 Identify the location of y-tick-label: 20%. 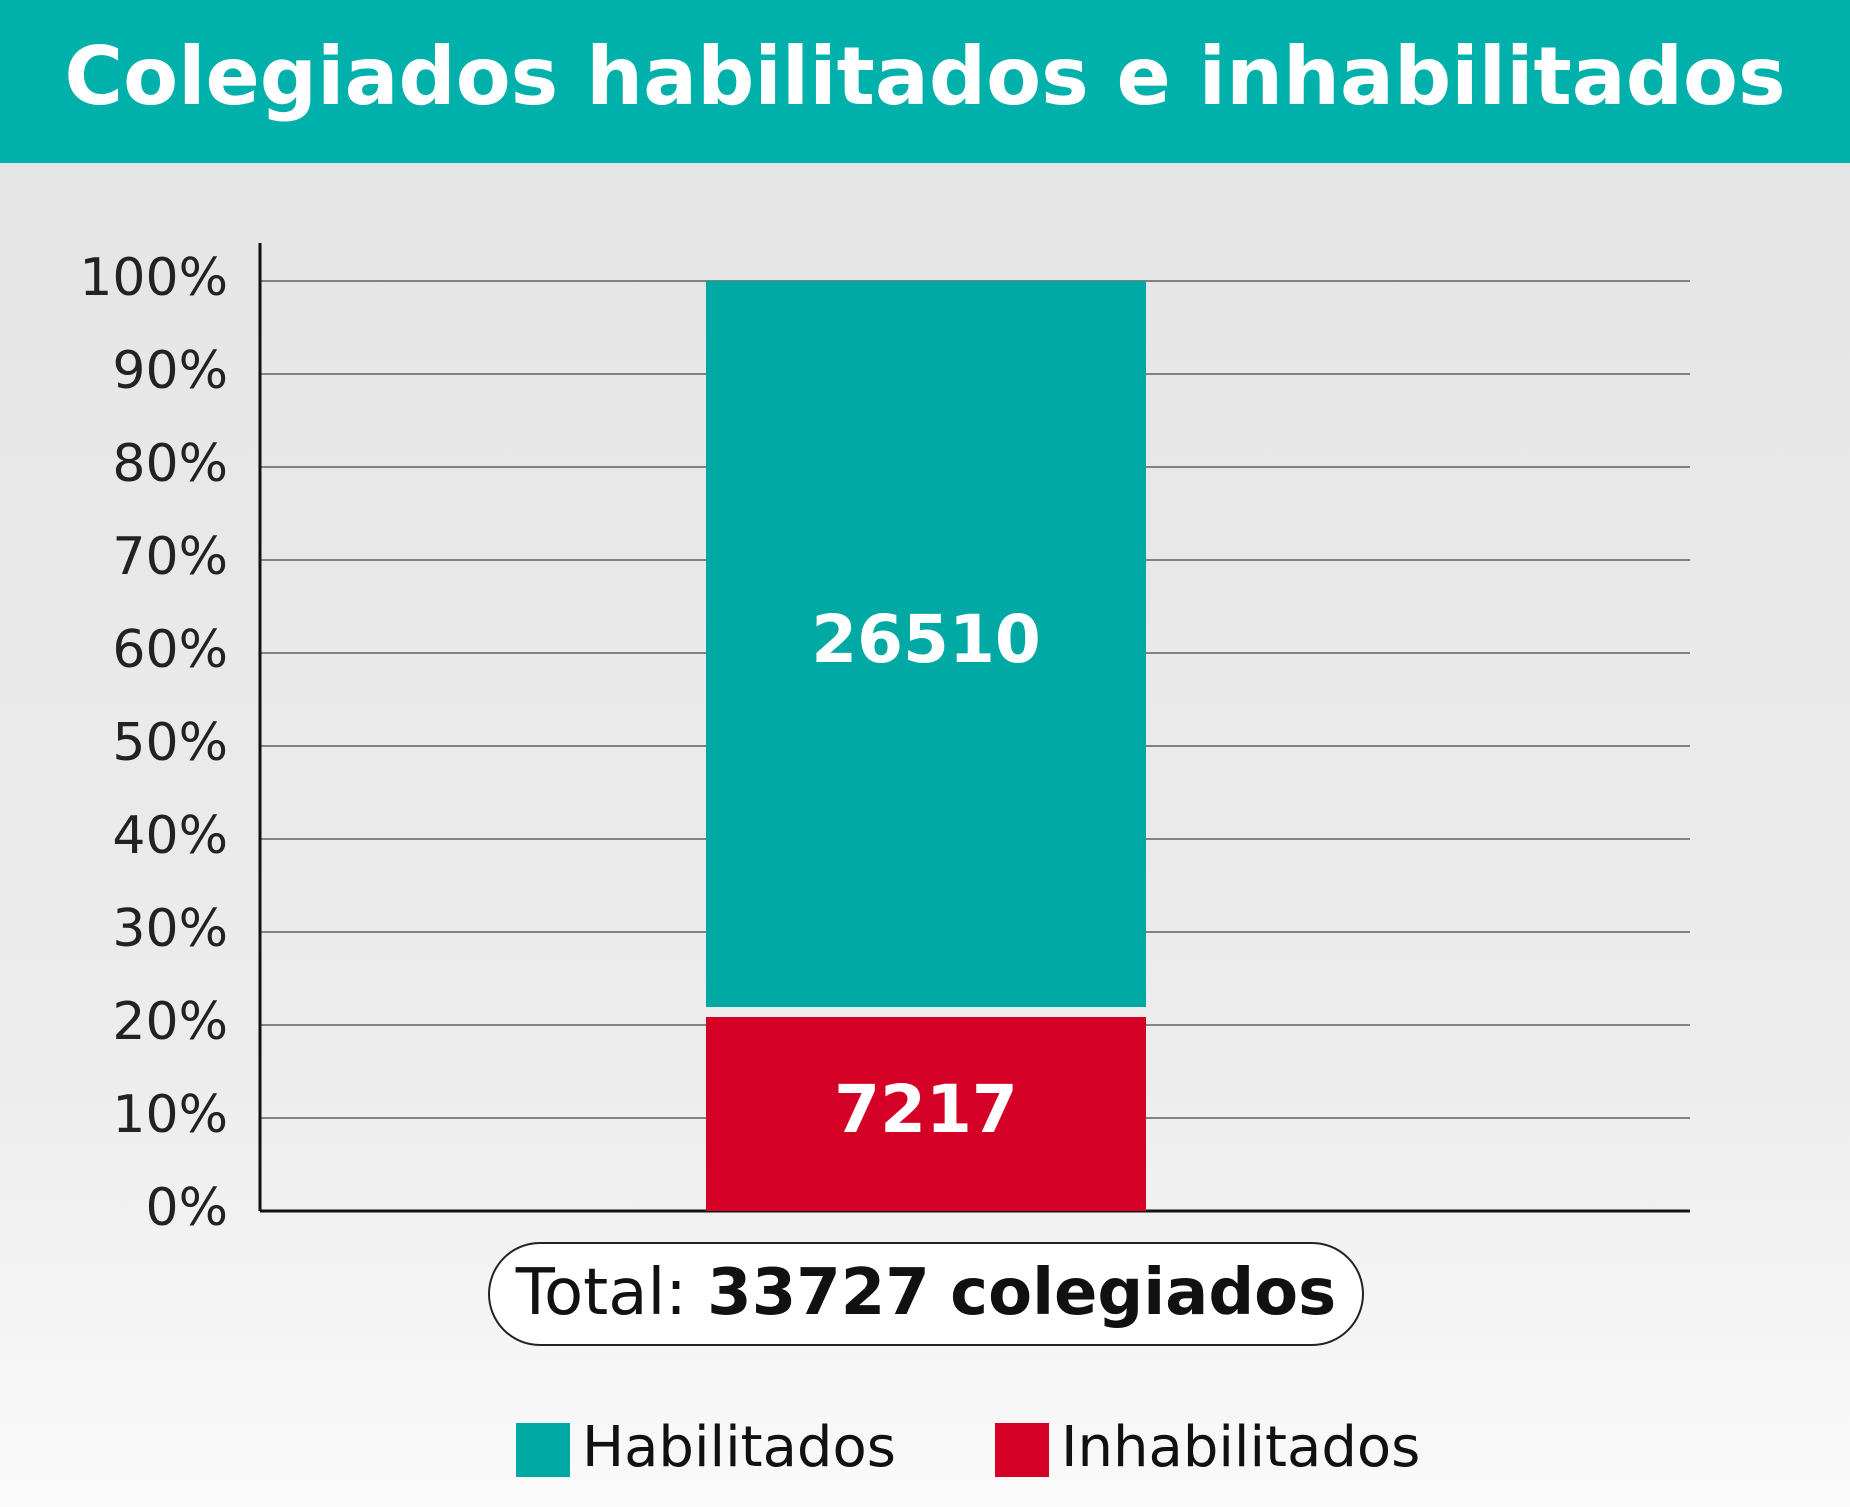
(170, 1022).